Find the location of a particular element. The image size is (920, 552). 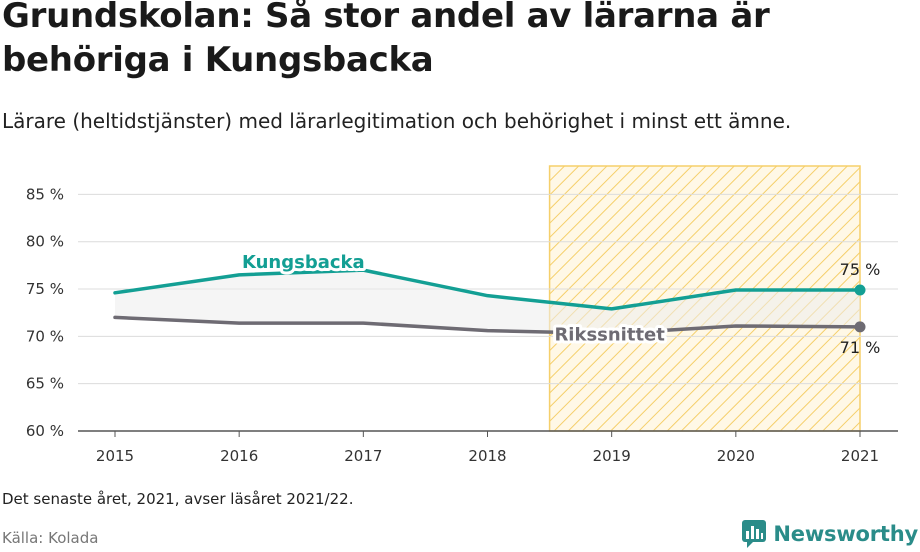

brand-name: Newsworthy is located at coordinates (845, 534).